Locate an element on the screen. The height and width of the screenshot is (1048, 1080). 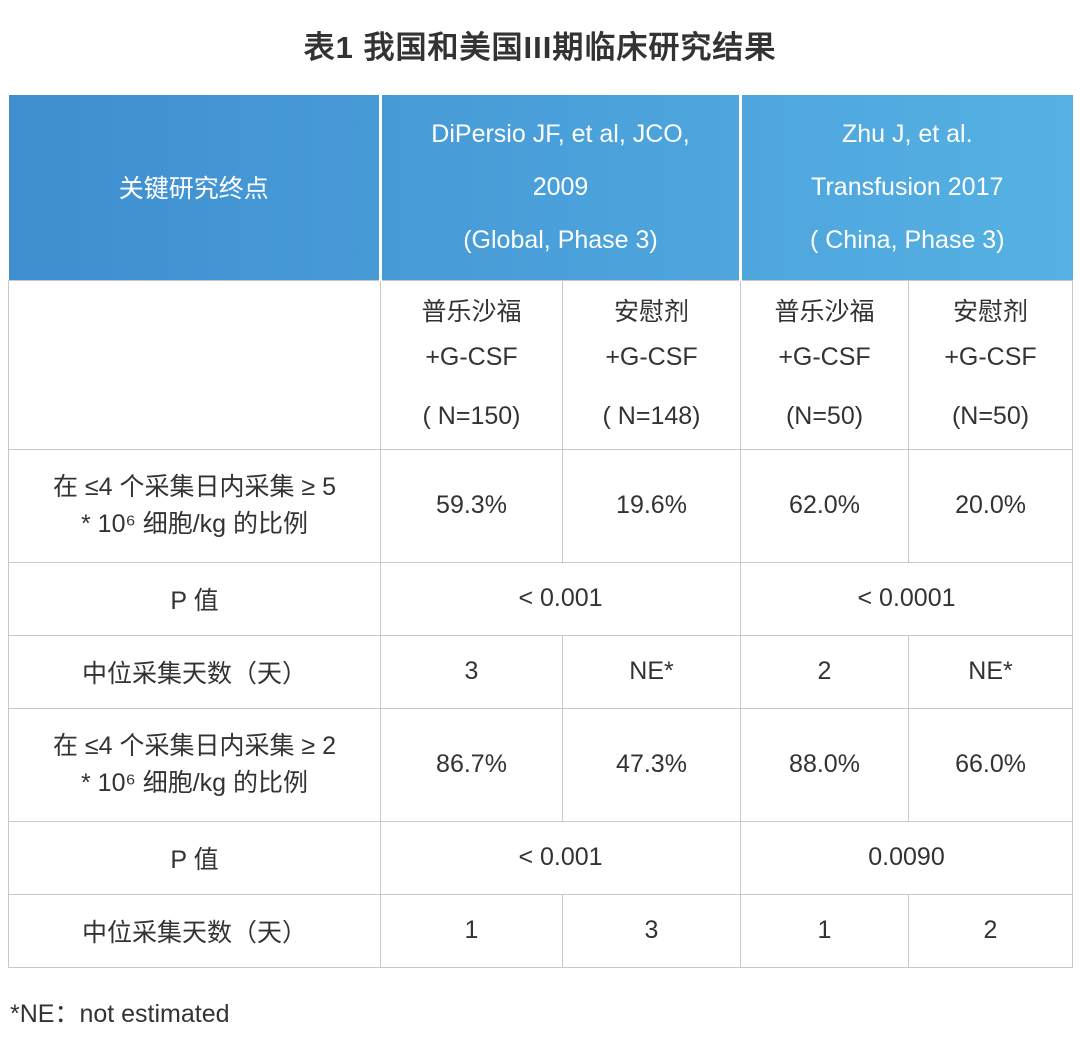
arm-header-n: ( N=150) is located at coordinates (471, 416).